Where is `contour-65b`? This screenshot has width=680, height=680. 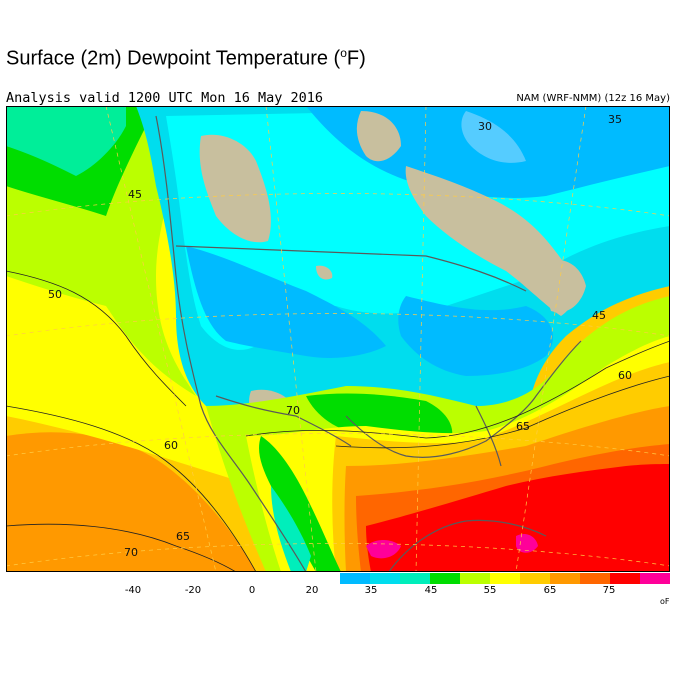
contour-65b is located at coordinates (502, 412).